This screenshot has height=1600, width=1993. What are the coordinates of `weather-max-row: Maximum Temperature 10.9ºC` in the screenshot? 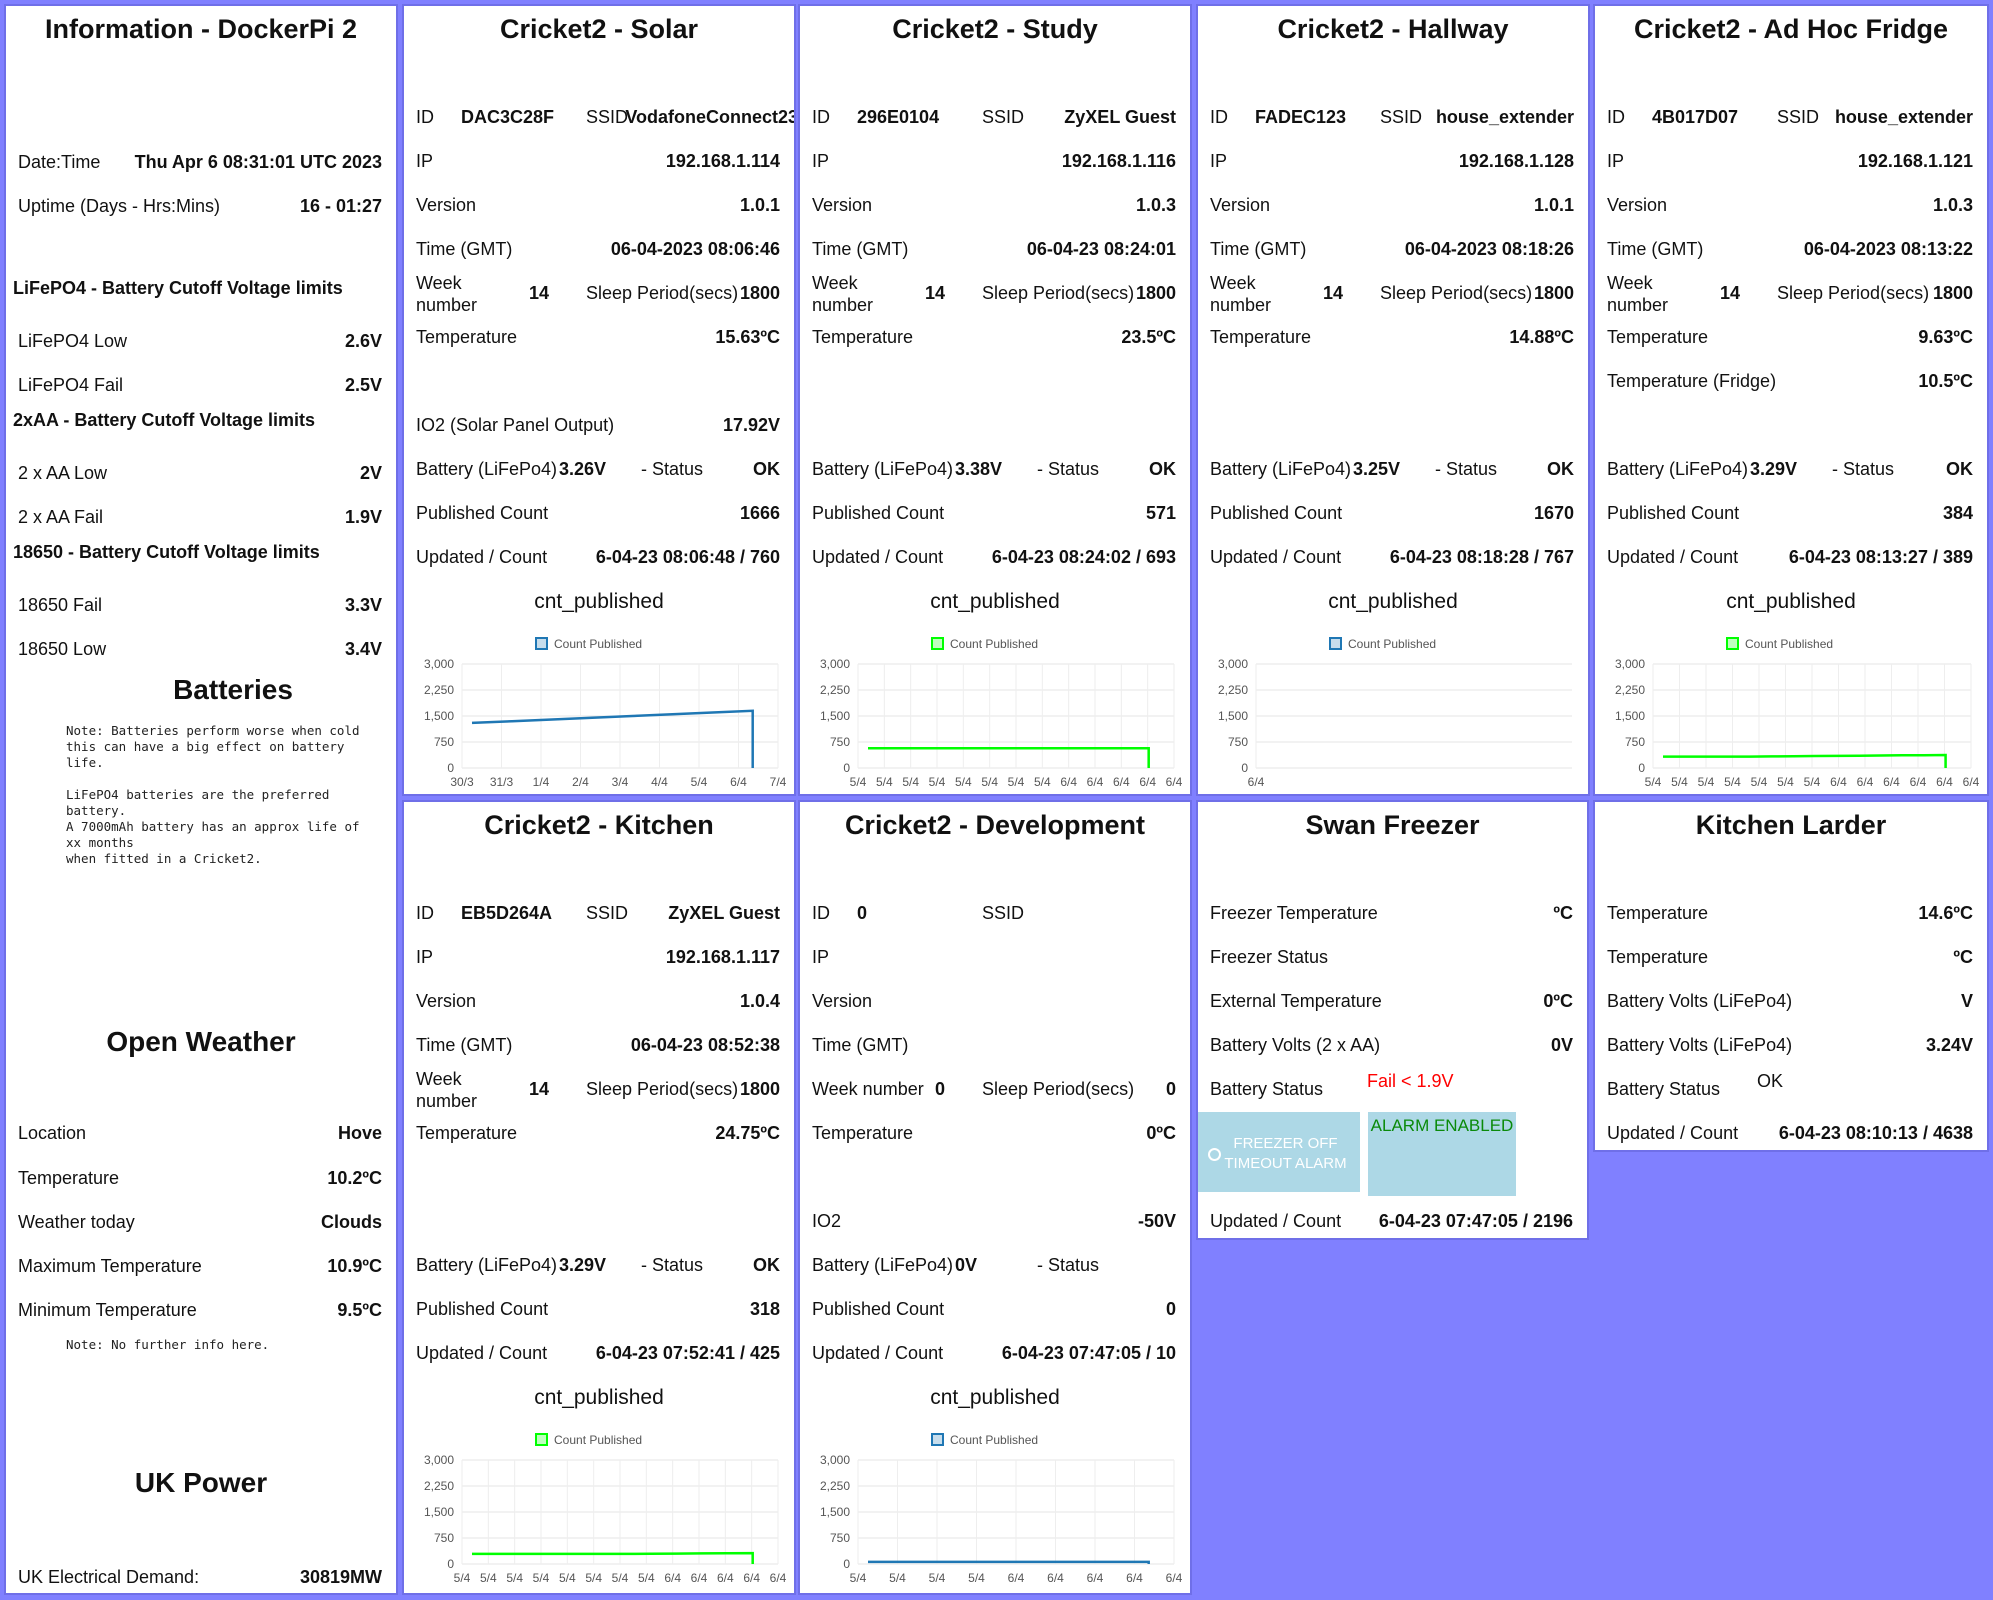 It's located at (200, 1266).